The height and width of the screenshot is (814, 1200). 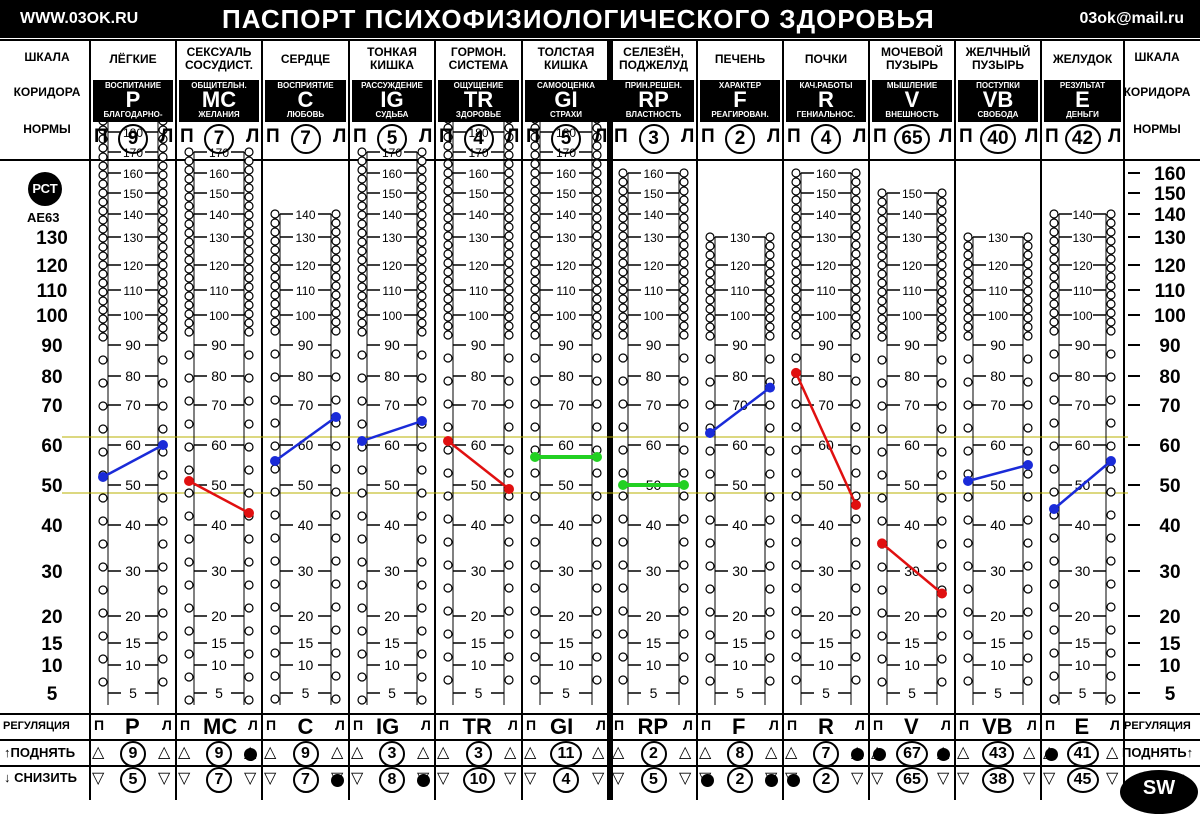 I want to click on left-scale-tick: 30, so click(x=51, y=572).